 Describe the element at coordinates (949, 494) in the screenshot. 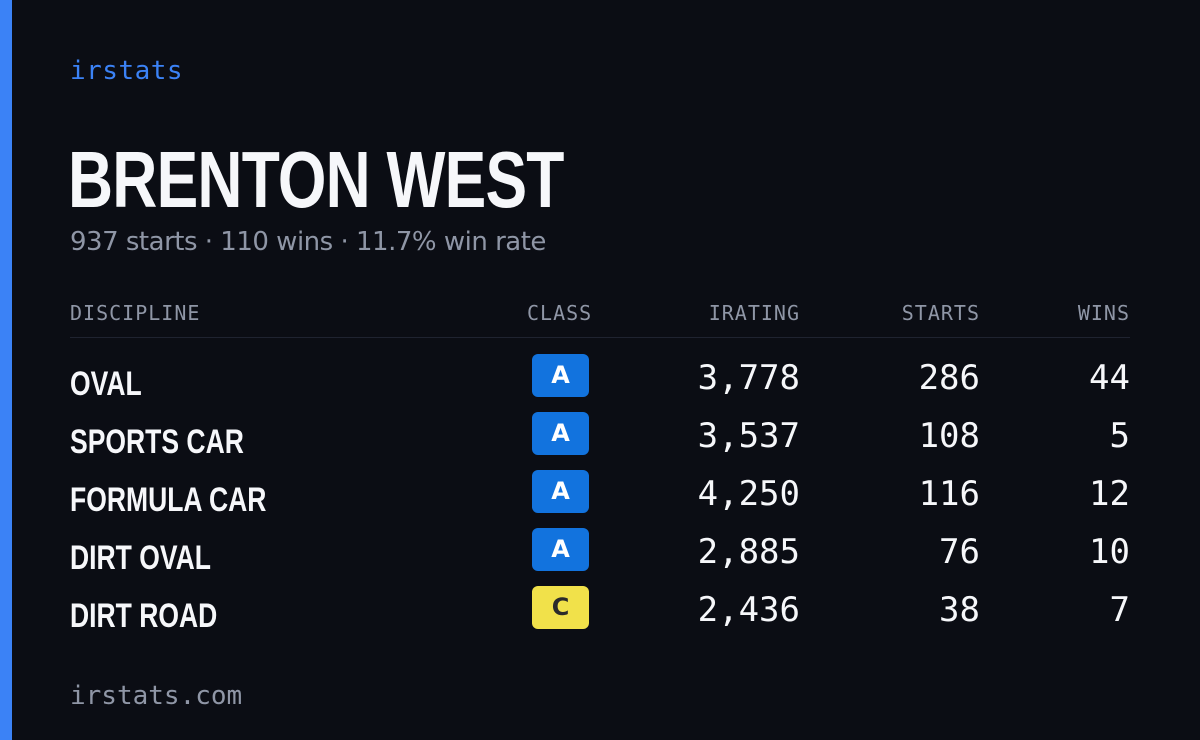

I see `starts-value: 116` at that location.